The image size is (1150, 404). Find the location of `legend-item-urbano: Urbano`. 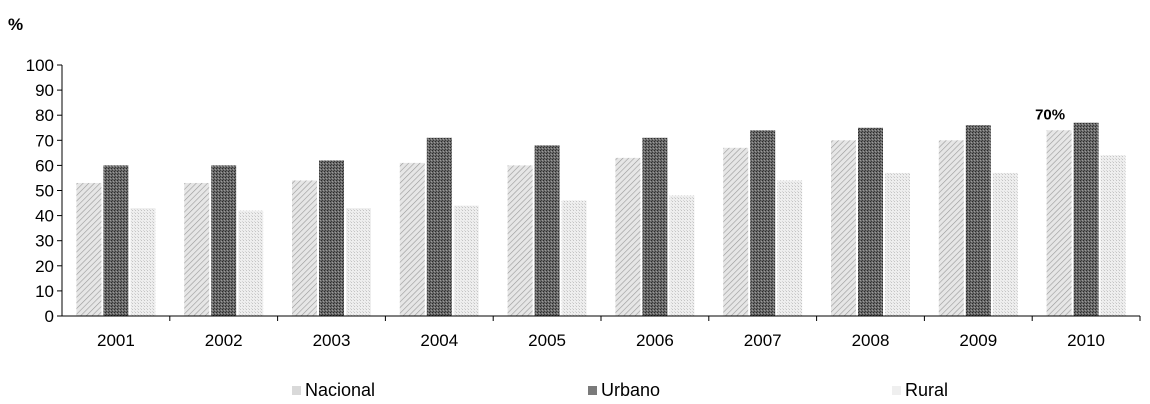

legend-item-urbano: Urbano is located at coordinates (624, 390).